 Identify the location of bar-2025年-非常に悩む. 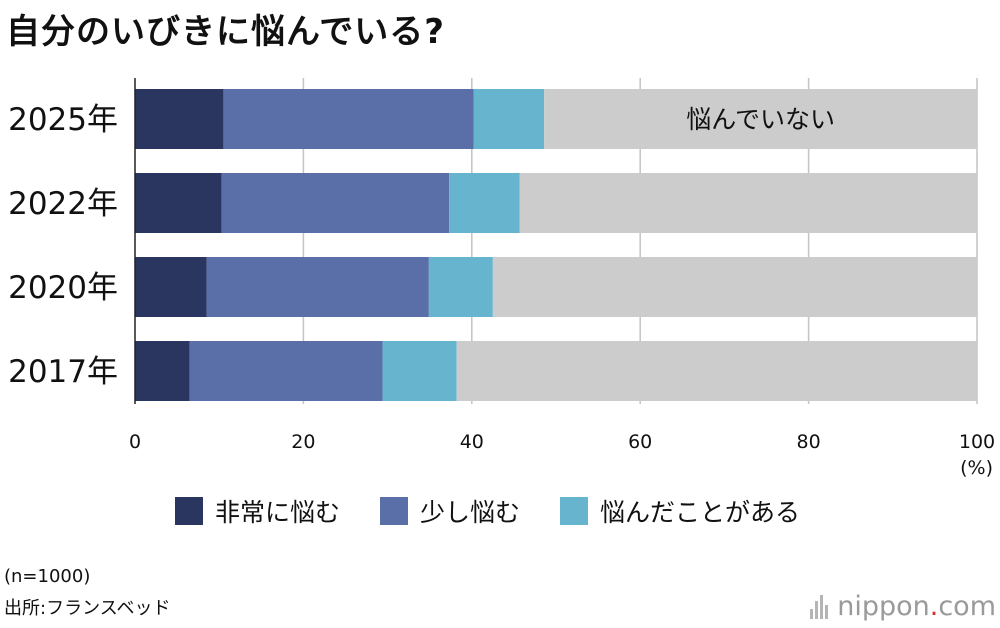
(179, 119).